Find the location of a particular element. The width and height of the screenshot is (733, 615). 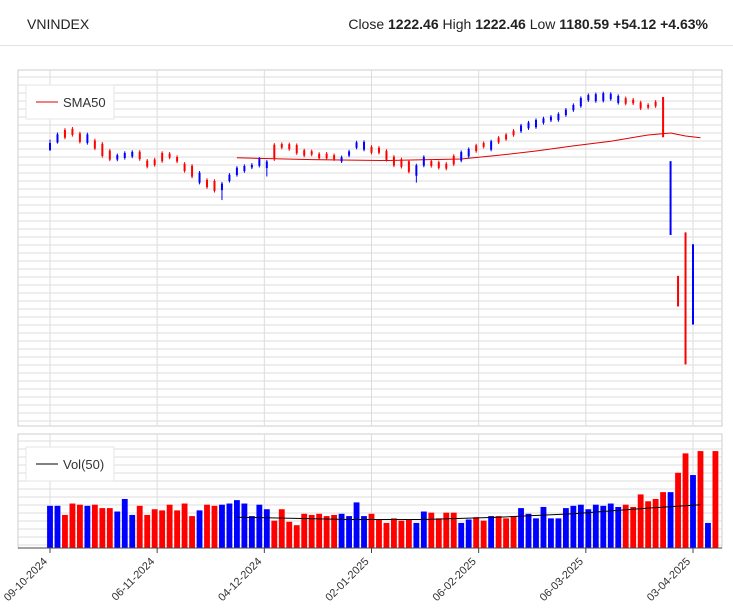

x-tick-label: 09-10-2024 is located at coordinates (26, 580).